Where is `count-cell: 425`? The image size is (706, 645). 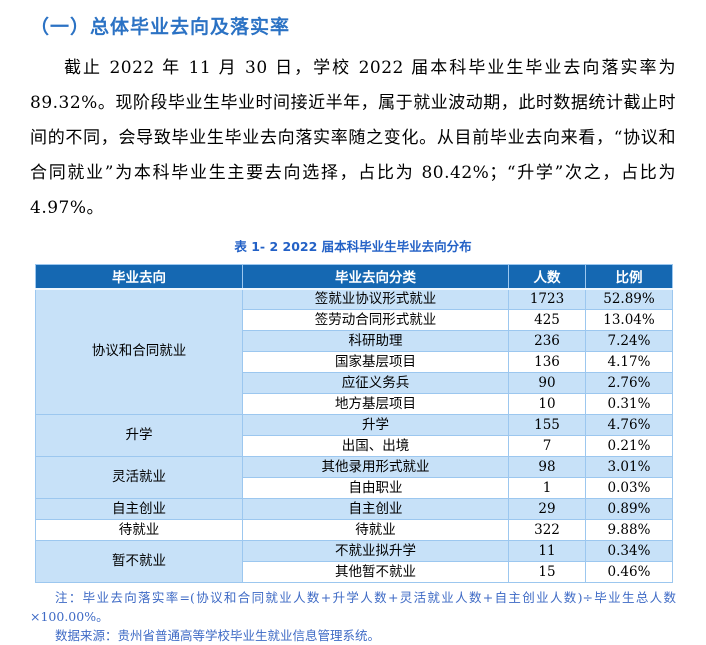
count-cell: 425 is located at coordinates (547, 320).